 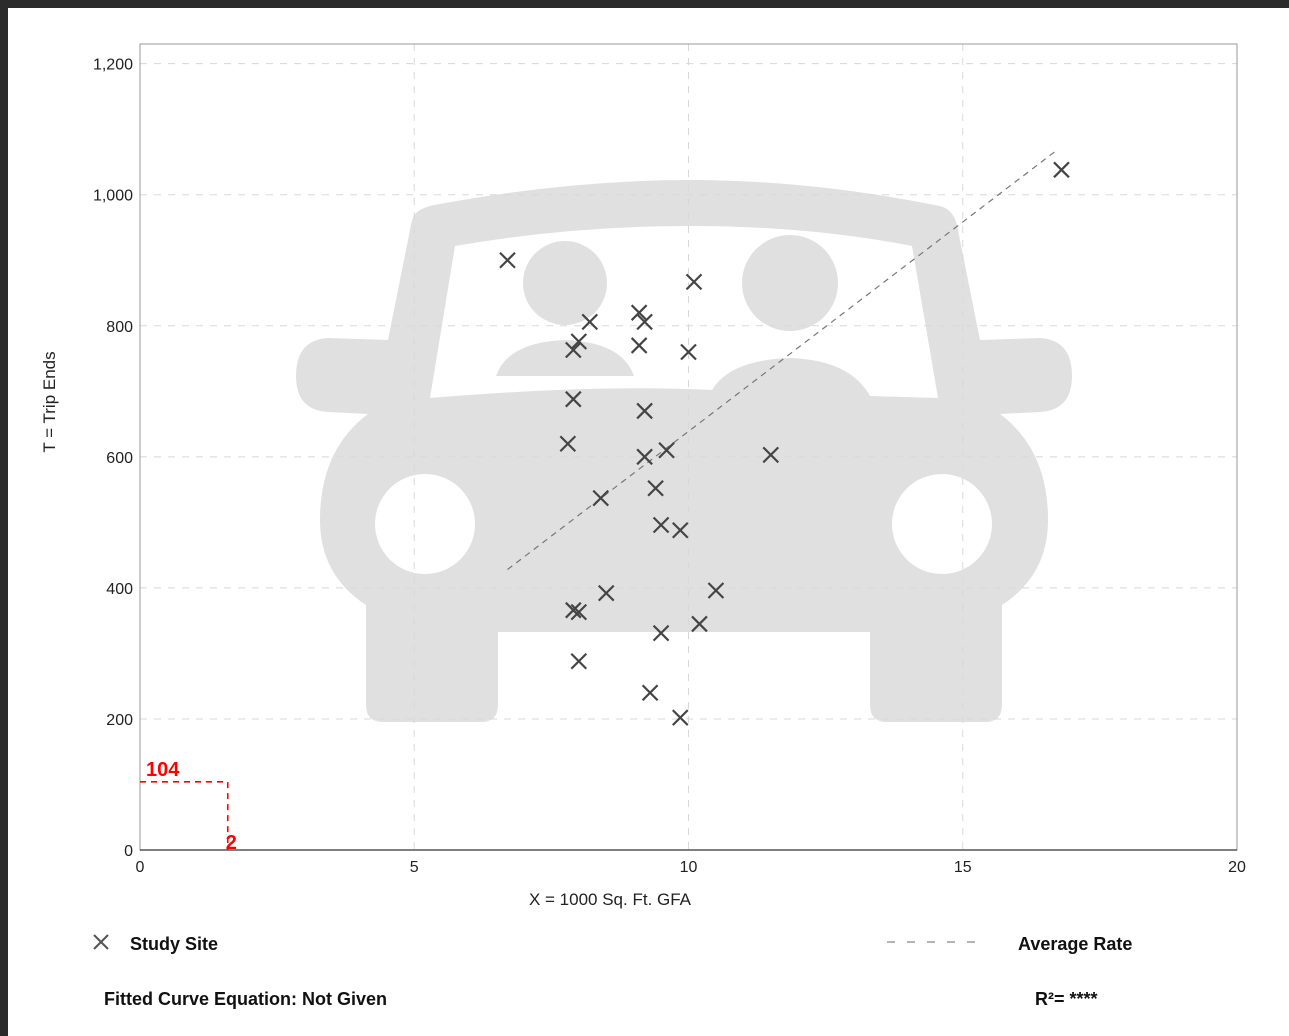 What do you see at coordinates (174, 944) in the screenshot?
I see `legend-study-site-label: Study Site` at bounding box center [174, 944].